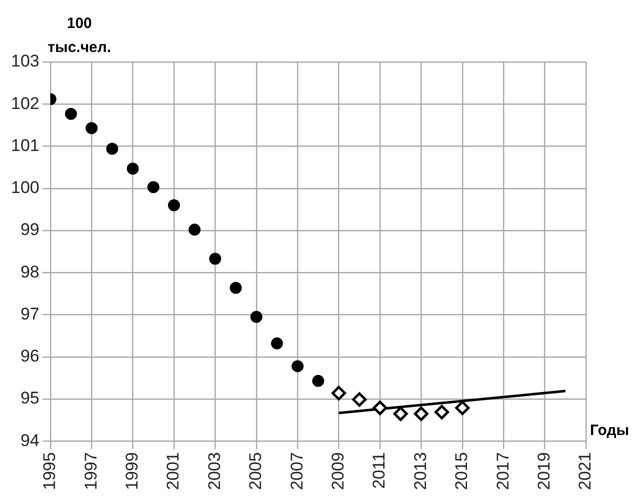  What do you see at coordinates (25, 188) in the screenshot?
I see `y-tick-label: 100` at bounding box center [25, 188].